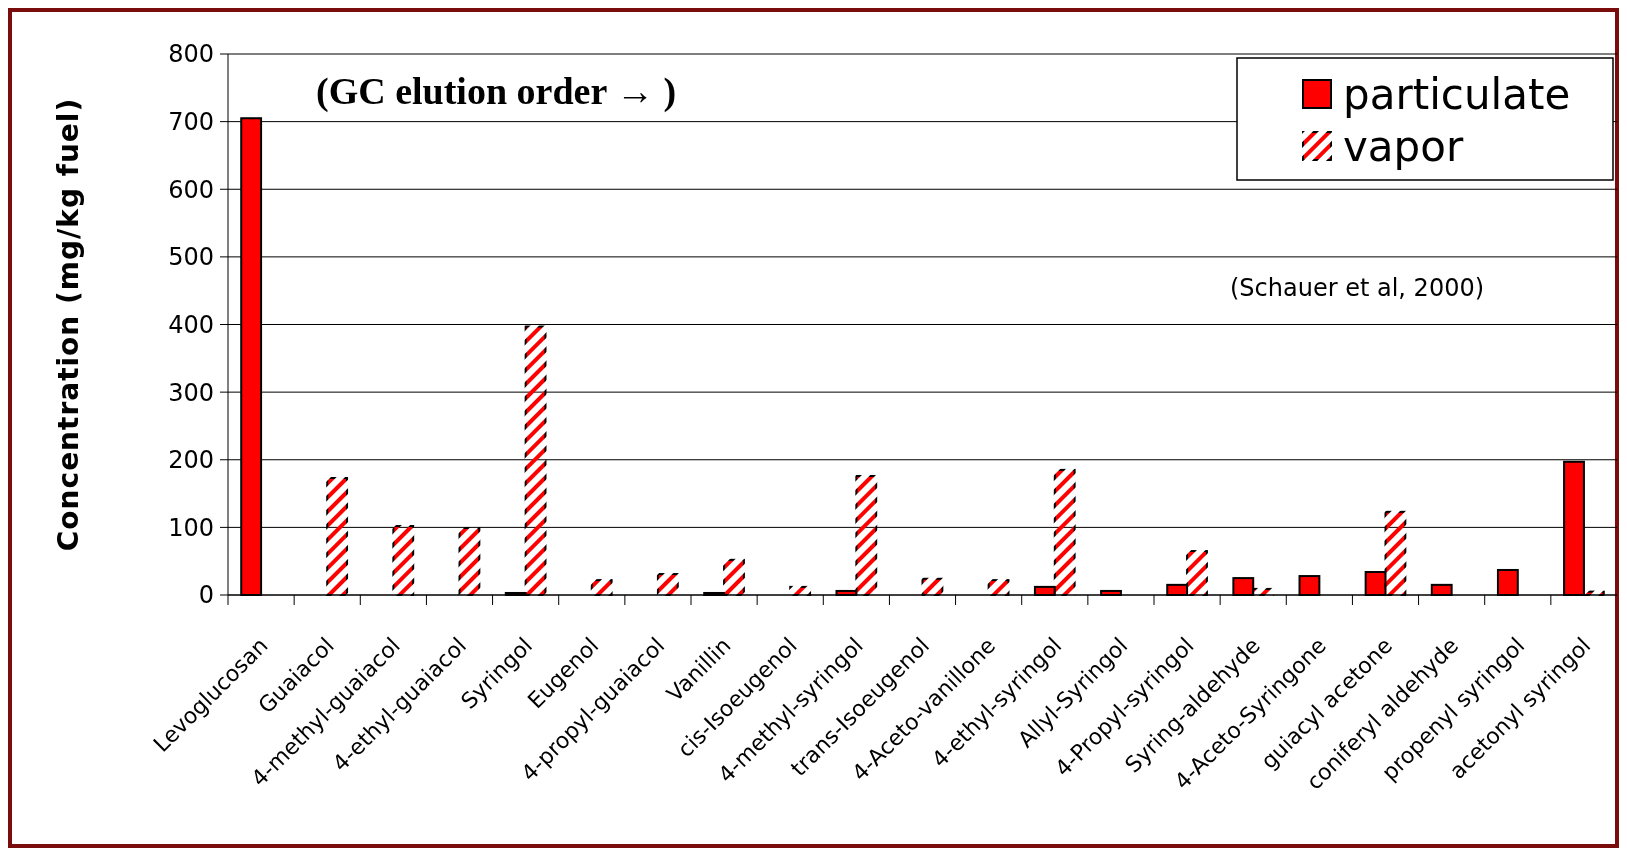 This screenshot has height=856, width=1627. What do you see at coordinates (191, 122) in the screenshot?
I see `y-tick-label: 700` at bounding box center [191, 122].